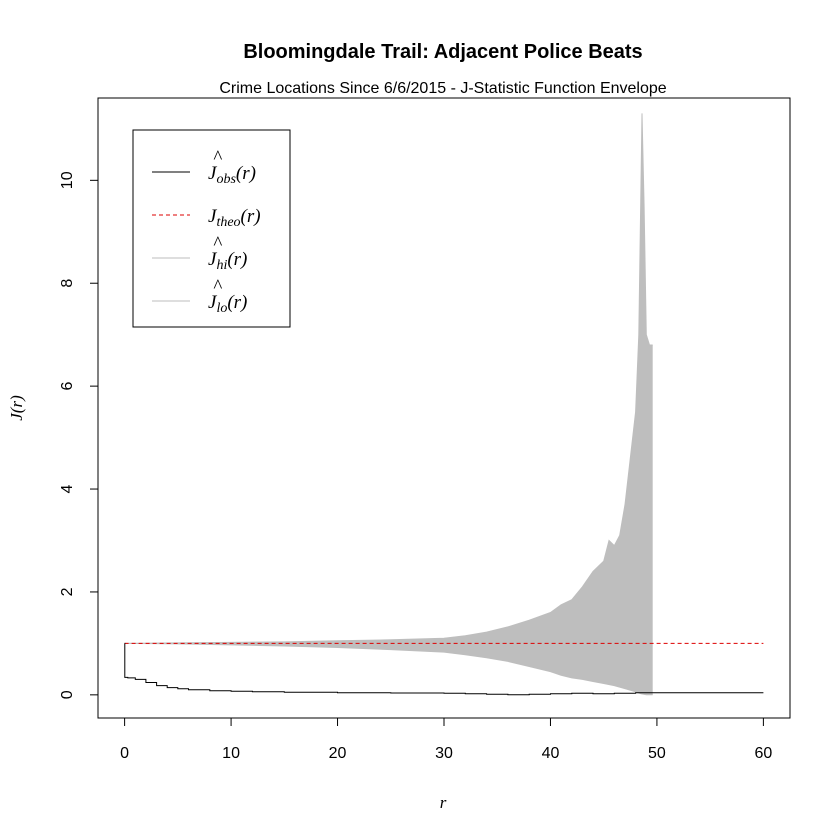 The width and height of the screenshot is (840, 840). I want to click on x-tick-label: 10, so click(231, 753).